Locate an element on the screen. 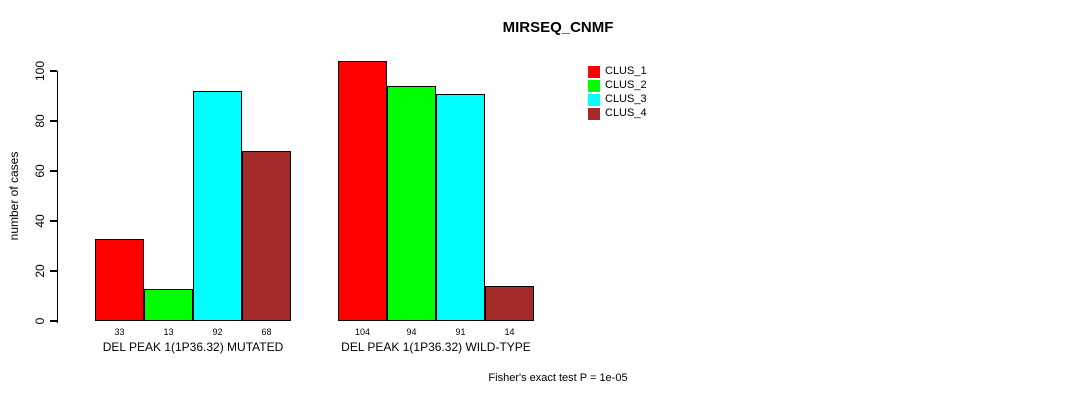  bar-value-label: 33 is located at coordinates (119, 332).